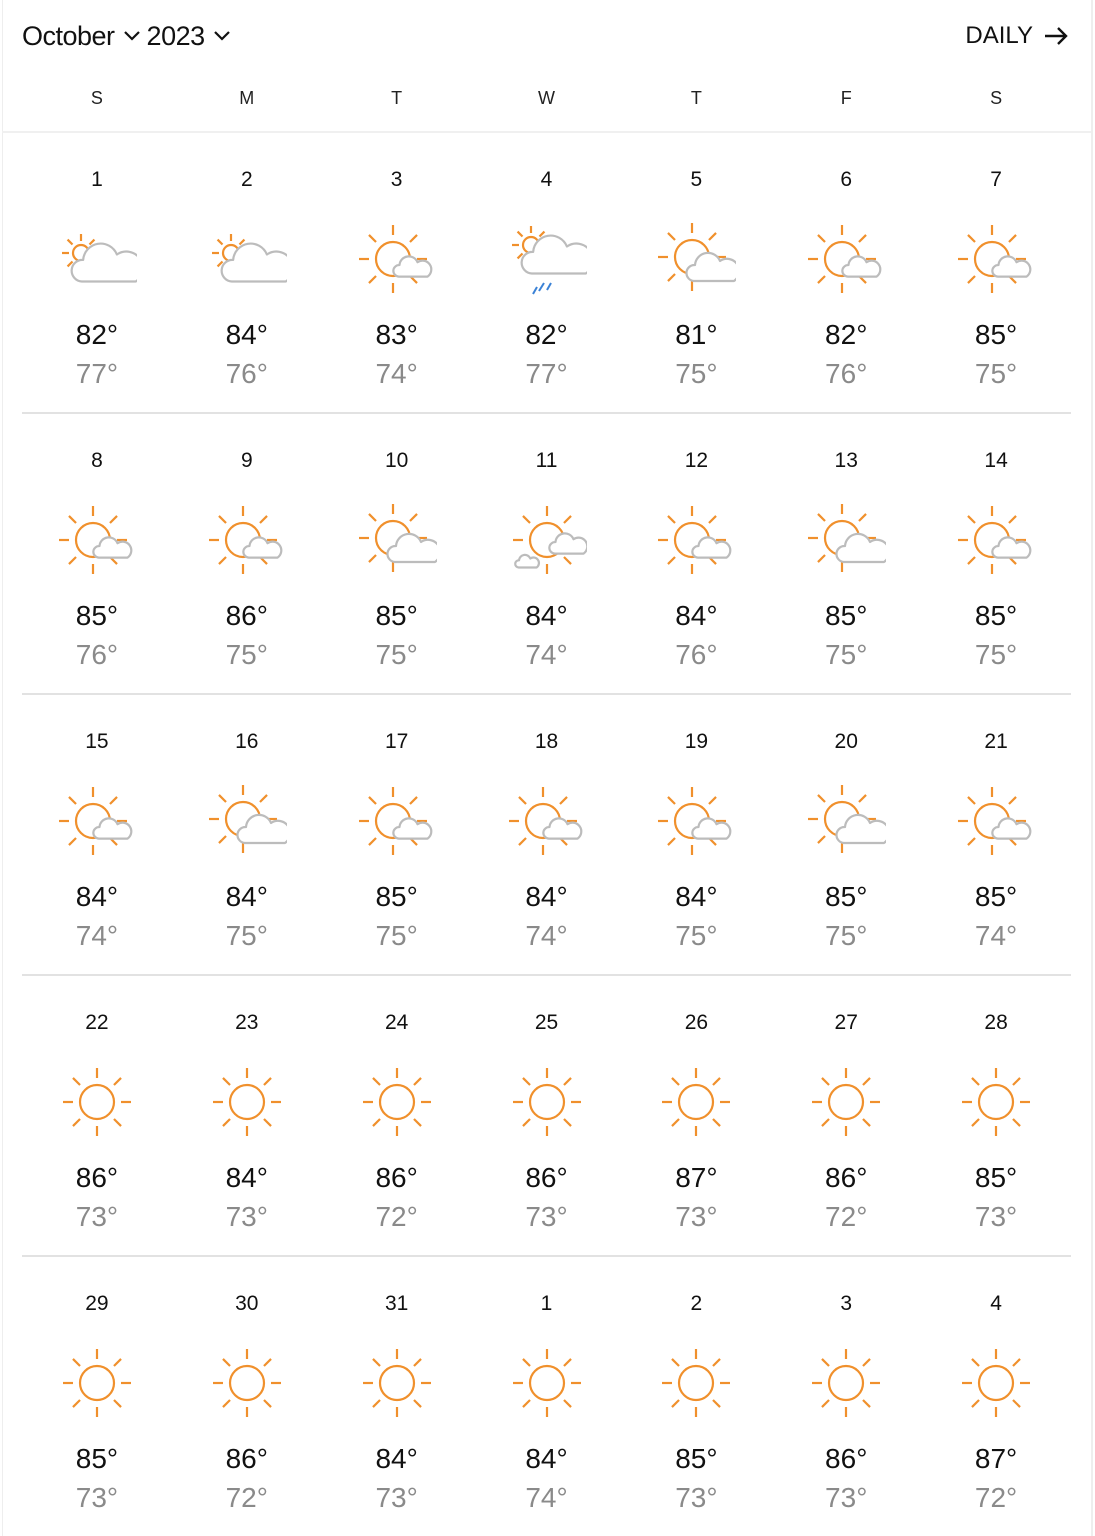 This screenshot has width=1095, height=1536. Describe the element at coordinates (97, 834) in the screenshot. I see `day-cell: 15 84° 74°` at that location.